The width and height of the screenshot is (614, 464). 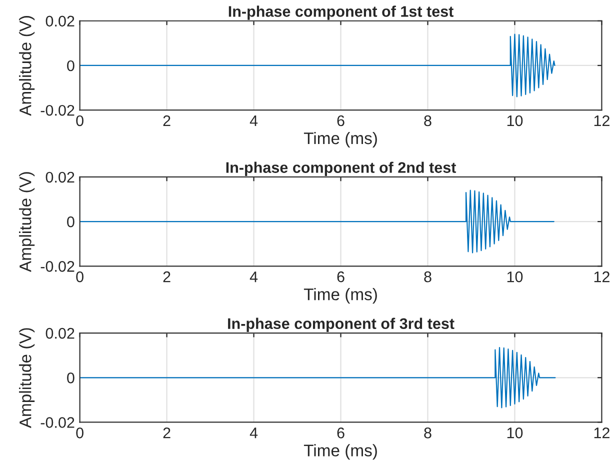 What do you see at coordinates (341, 169) in the screenshot?
I see `chart-title: In-phase component of 2nd test` at bounding box center [341, 169].